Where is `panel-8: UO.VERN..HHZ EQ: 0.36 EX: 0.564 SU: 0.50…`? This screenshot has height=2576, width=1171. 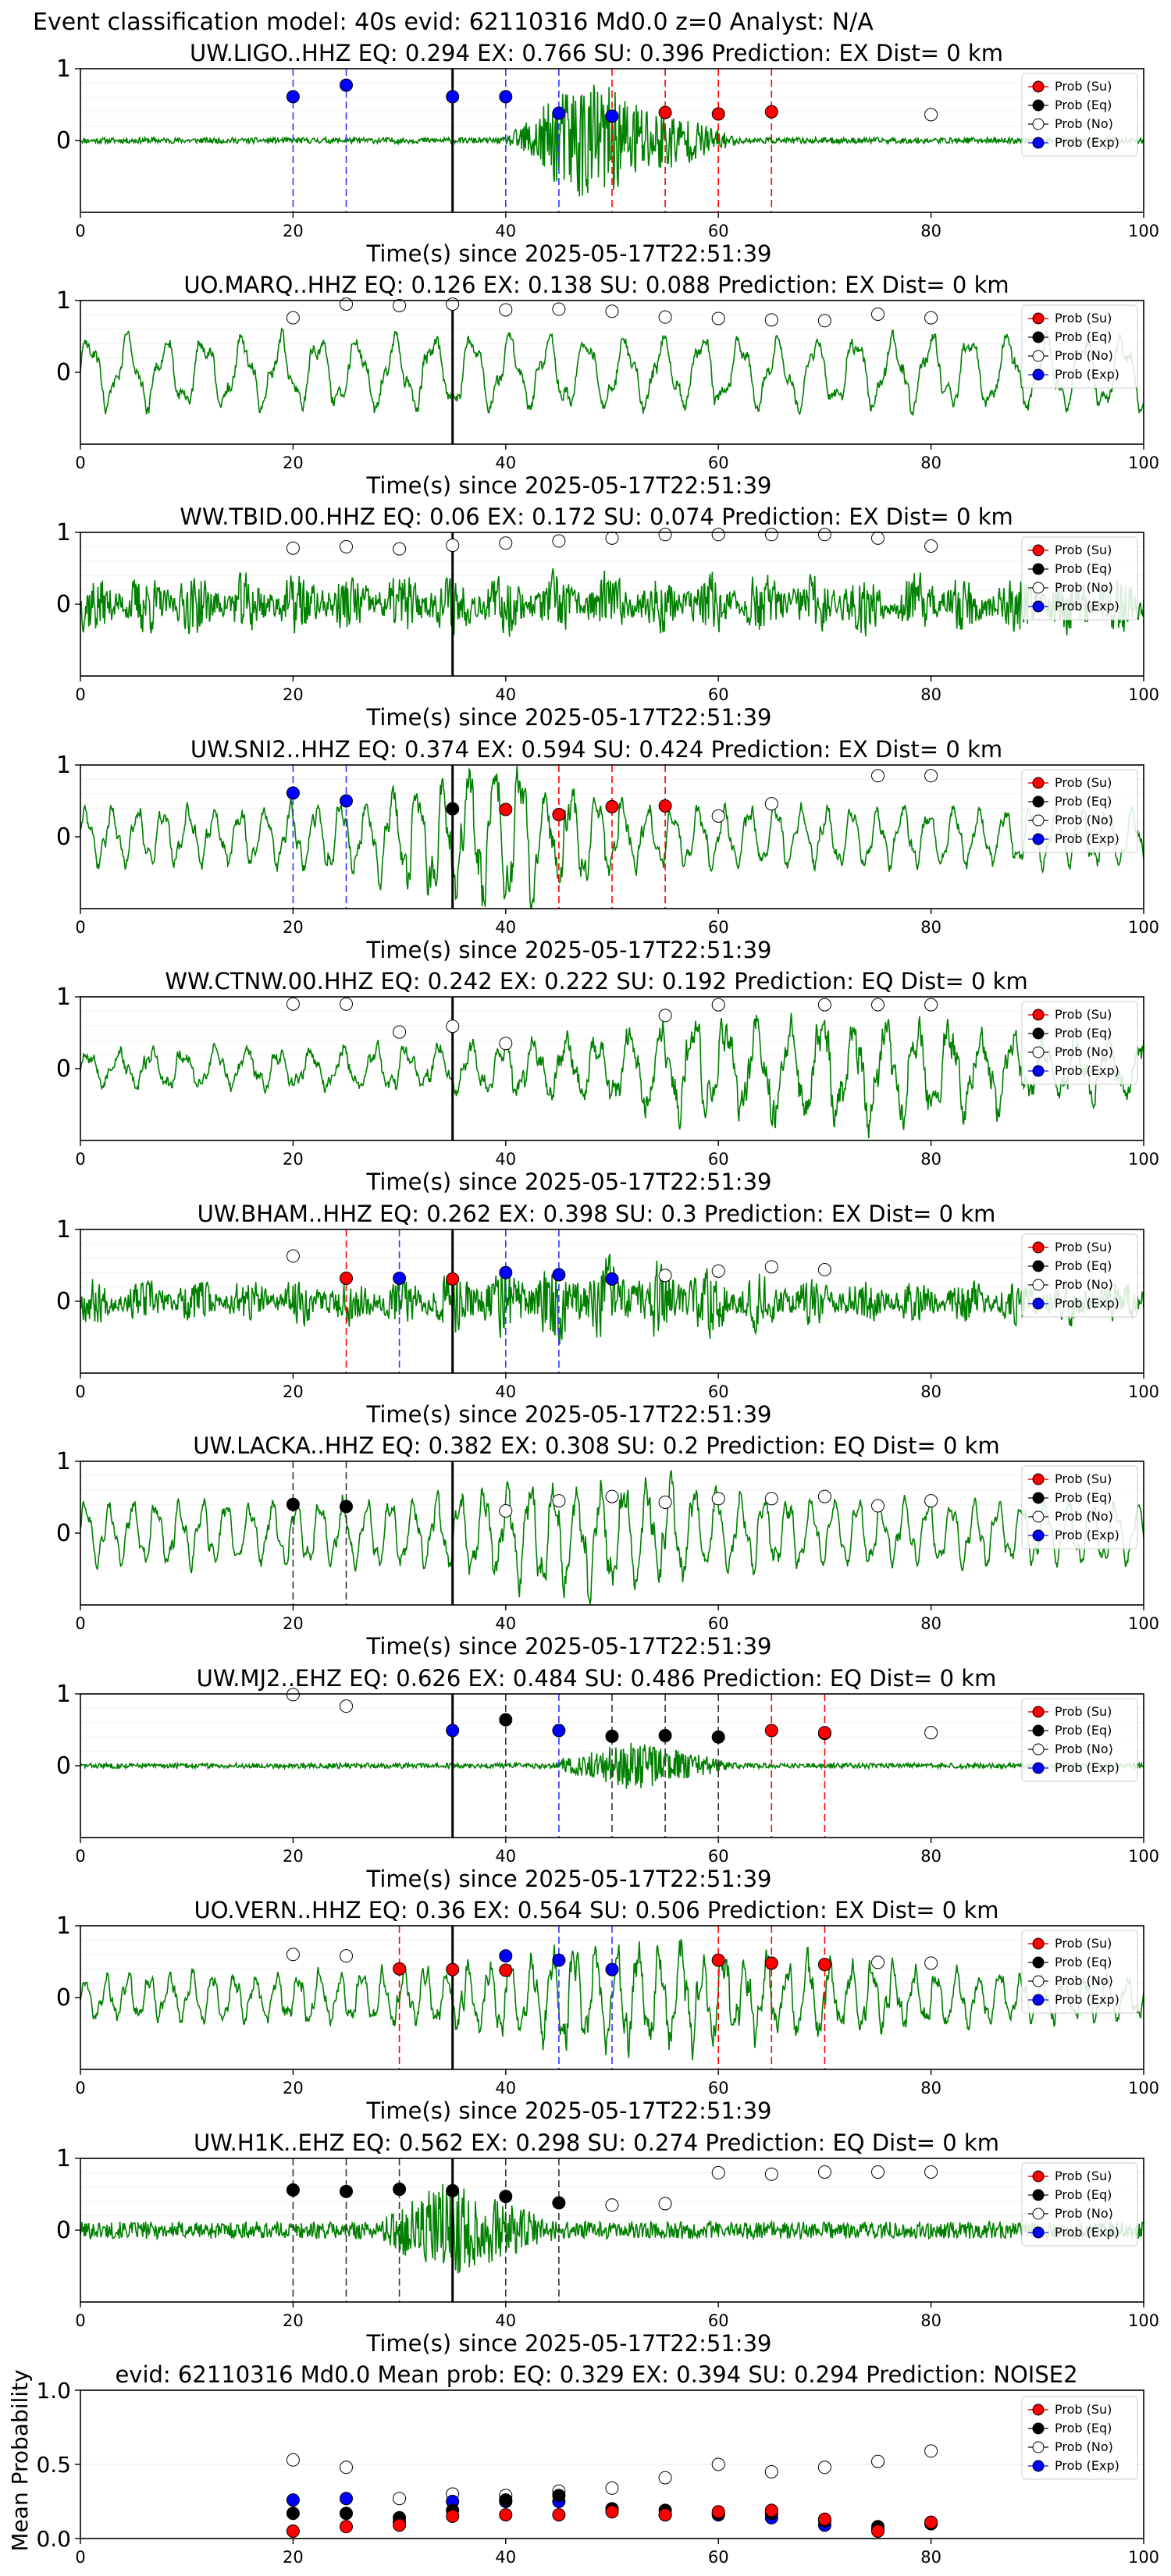
panel-8: UO.VERN..HHZ EQ: 0.36 EX: 0.564 SU: 0.50… is located at coordinates (607, 2010).